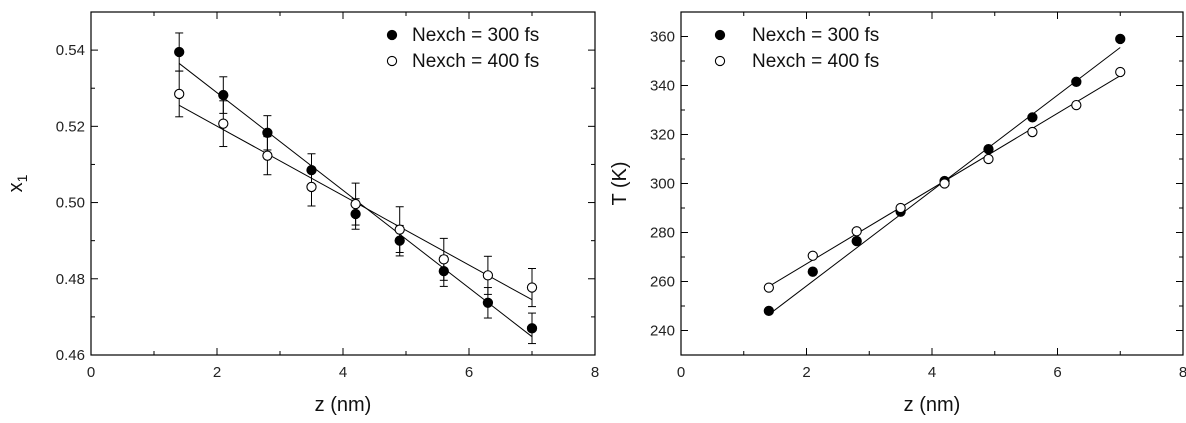  I want to click on y-axis-title: x1, so click(17, 183).